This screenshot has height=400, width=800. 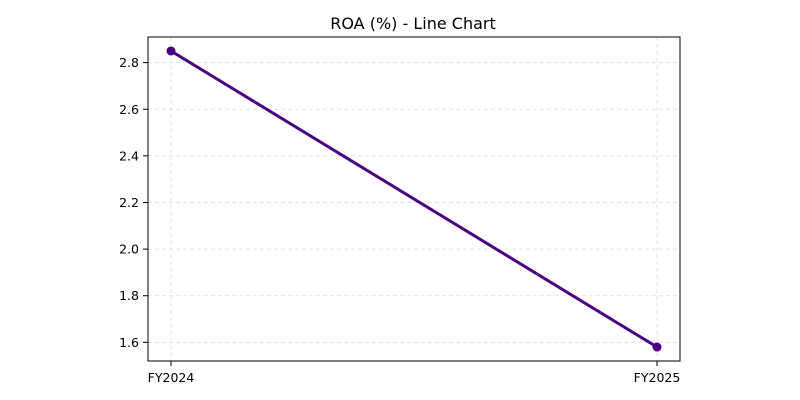 What do you see at coordinates (129, 62) in the screenshot?
I see `y-tick-label: 2.8` at bounding box center [129, 62].